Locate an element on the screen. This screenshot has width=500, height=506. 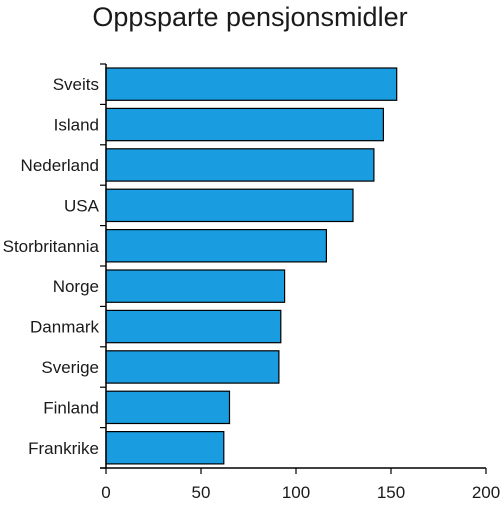
category-label: Norge is located at coordinates (76, 286).